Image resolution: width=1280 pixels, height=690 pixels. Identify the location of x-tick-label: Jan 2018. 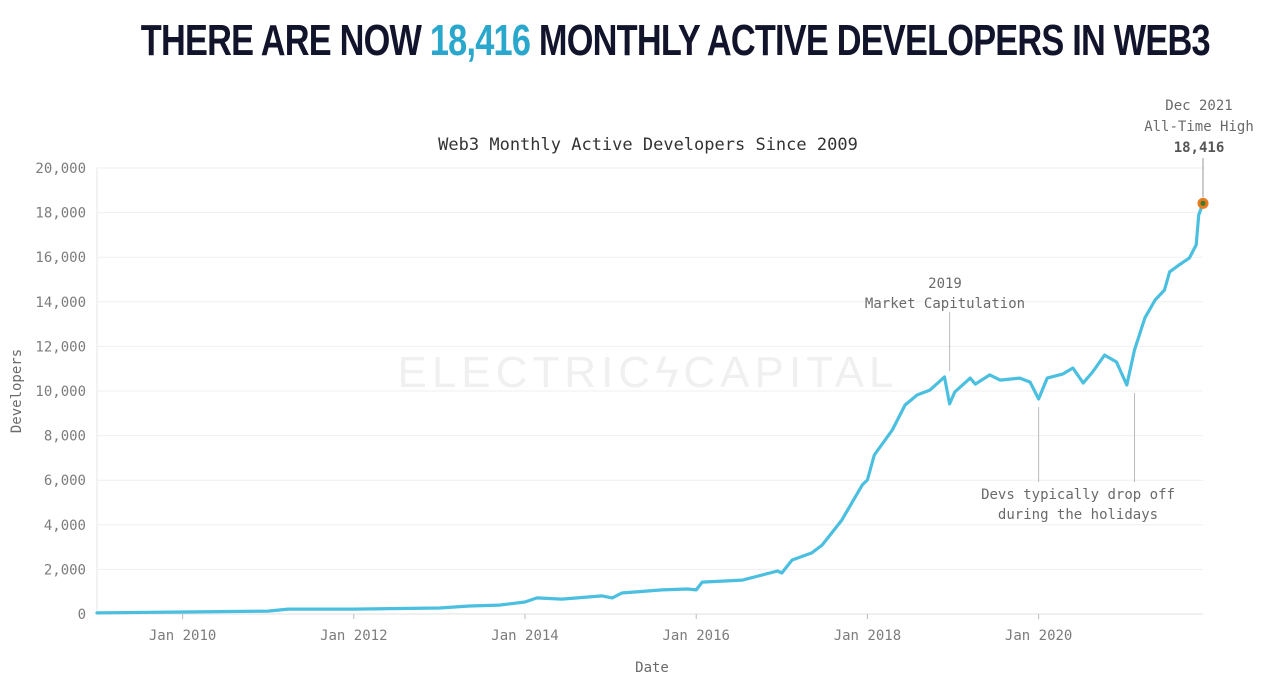
(867, 636).